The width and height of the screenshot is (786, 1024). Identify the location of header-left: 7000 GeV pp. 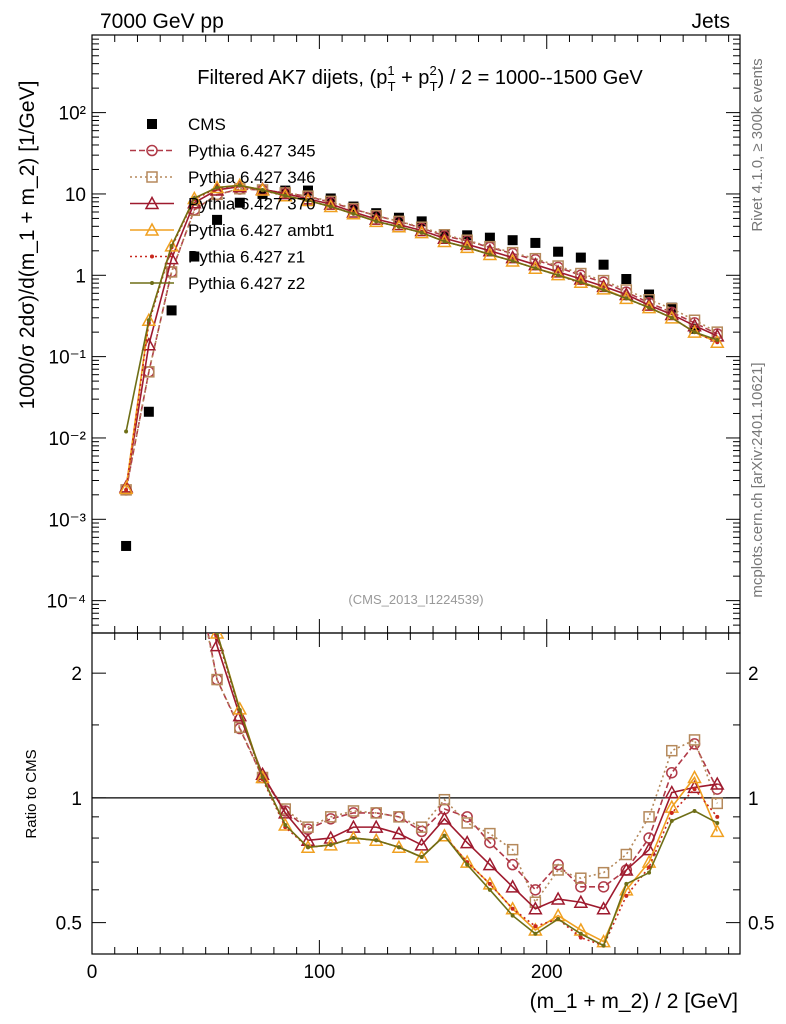
(162, 21).